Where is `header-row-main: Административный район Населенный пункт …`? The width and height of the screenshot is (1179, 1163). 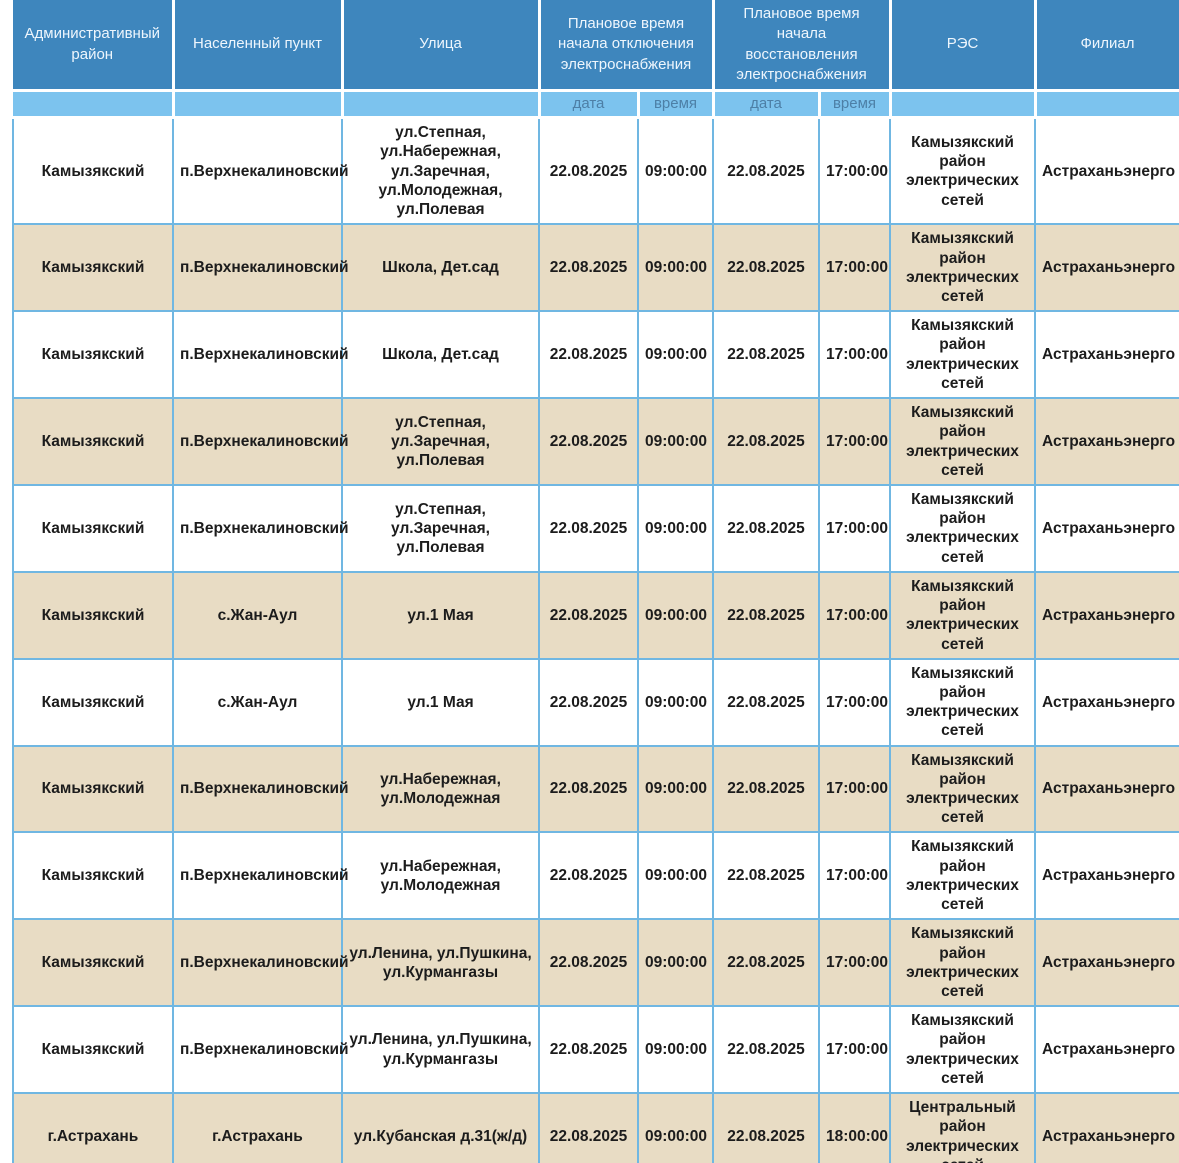 header-row-main: Административный район Населенный пункт … is located at coordinates (596, 46).